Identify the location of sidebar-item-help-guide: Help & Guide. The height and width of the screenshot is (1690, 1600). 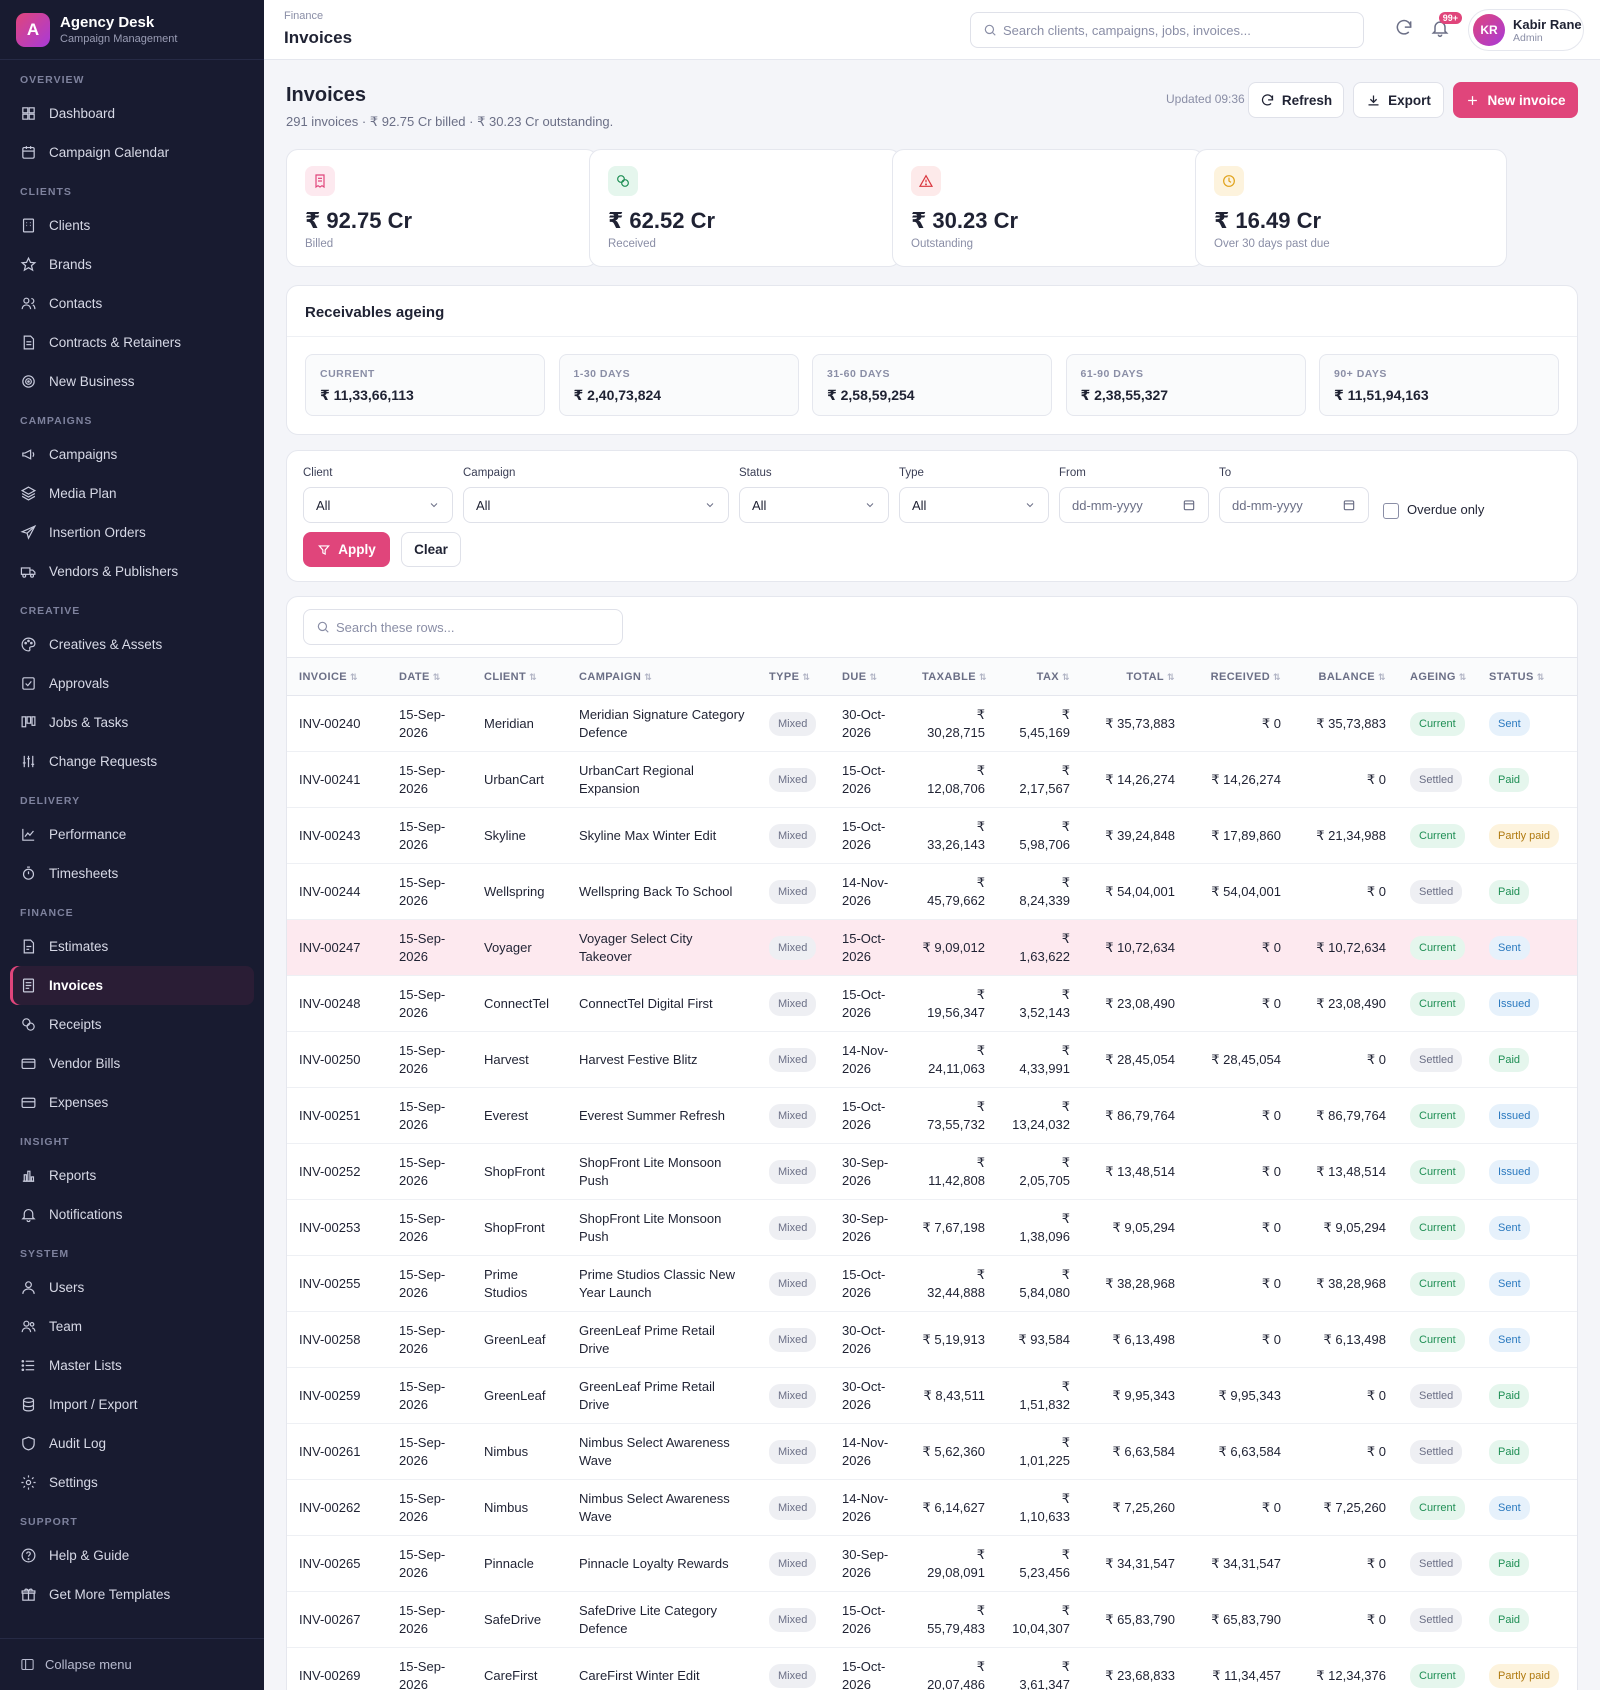
(132, 1555).